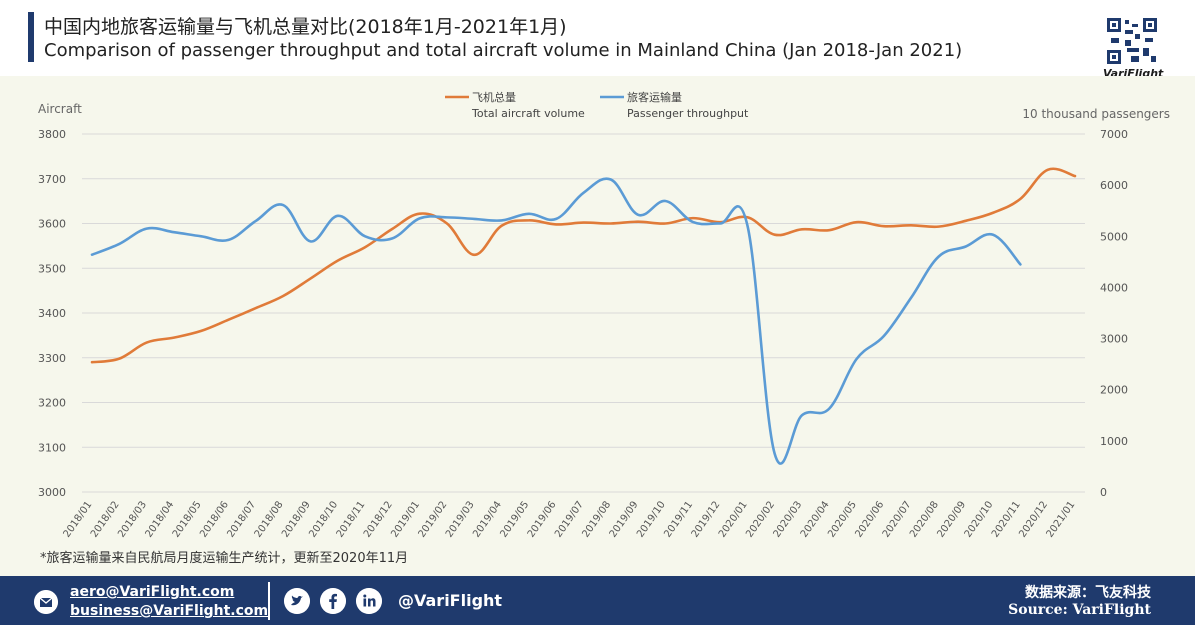 The width and height of the screenshot is (1195, 625). What do you see at coordinates (52, 492) in the screenshot?
I see `left-tick-label: 3000` at bounding box center [52, 492].